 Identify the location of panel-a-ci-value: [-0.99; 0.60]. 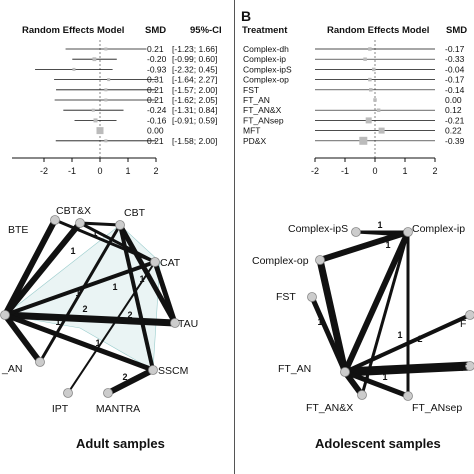
(194, 59).